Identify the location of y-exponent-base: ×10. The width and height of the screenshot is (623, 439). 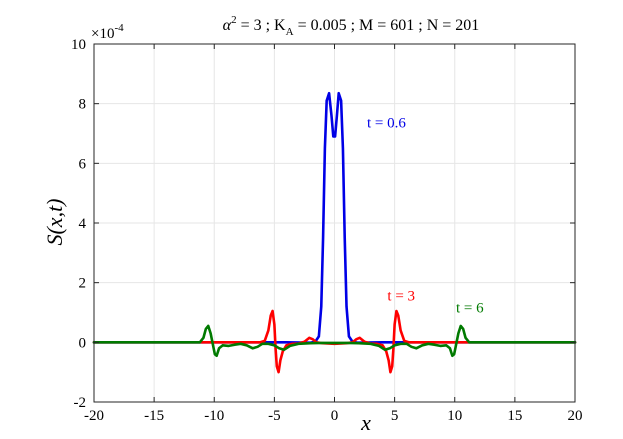
(102, 34).